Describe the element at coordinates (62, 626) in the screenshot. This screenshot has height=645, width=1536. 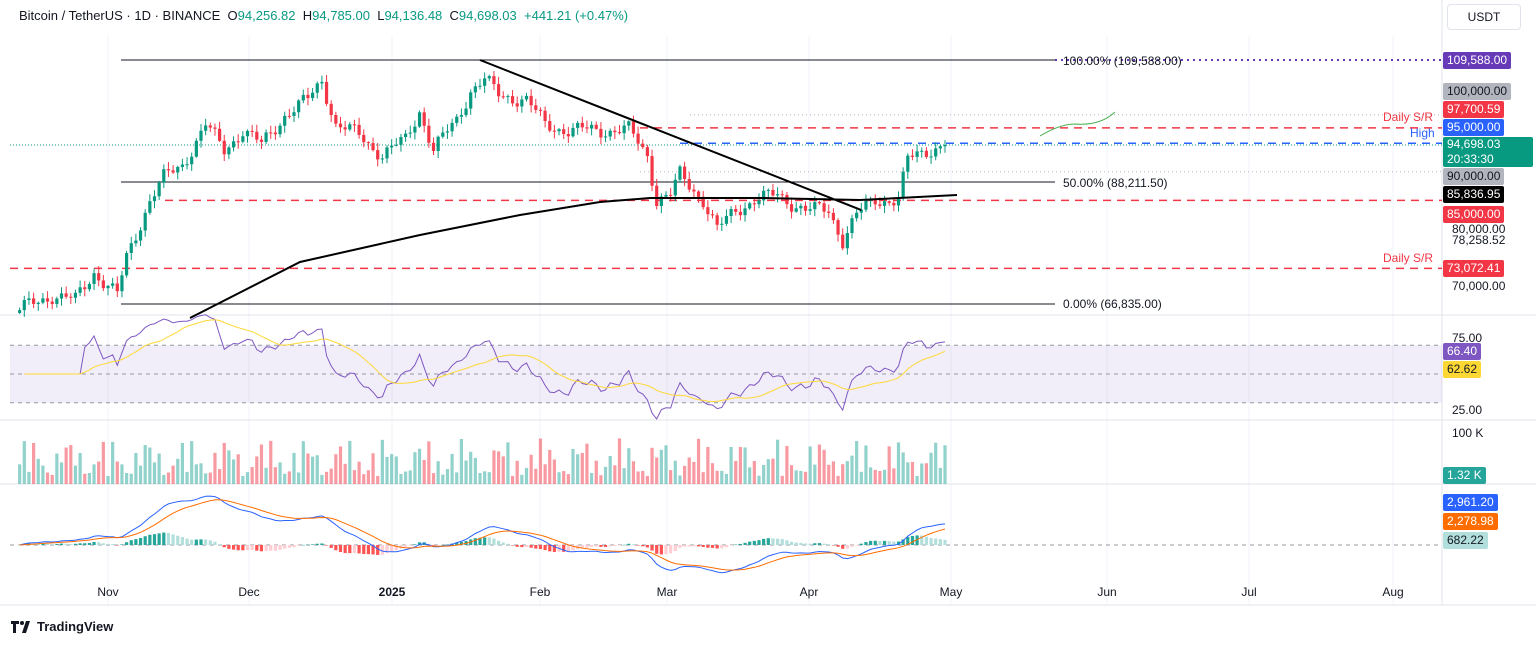
I see `tradingview-logo: TradingView` at that location.